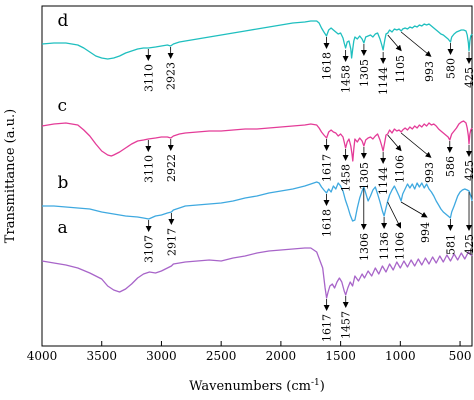 The width and height of the screenshot is (474, 400). What do you see at coordinates (63, 106) in the screenshot?
I see `curve-letter-c: c` at bounding box center [63, 106].